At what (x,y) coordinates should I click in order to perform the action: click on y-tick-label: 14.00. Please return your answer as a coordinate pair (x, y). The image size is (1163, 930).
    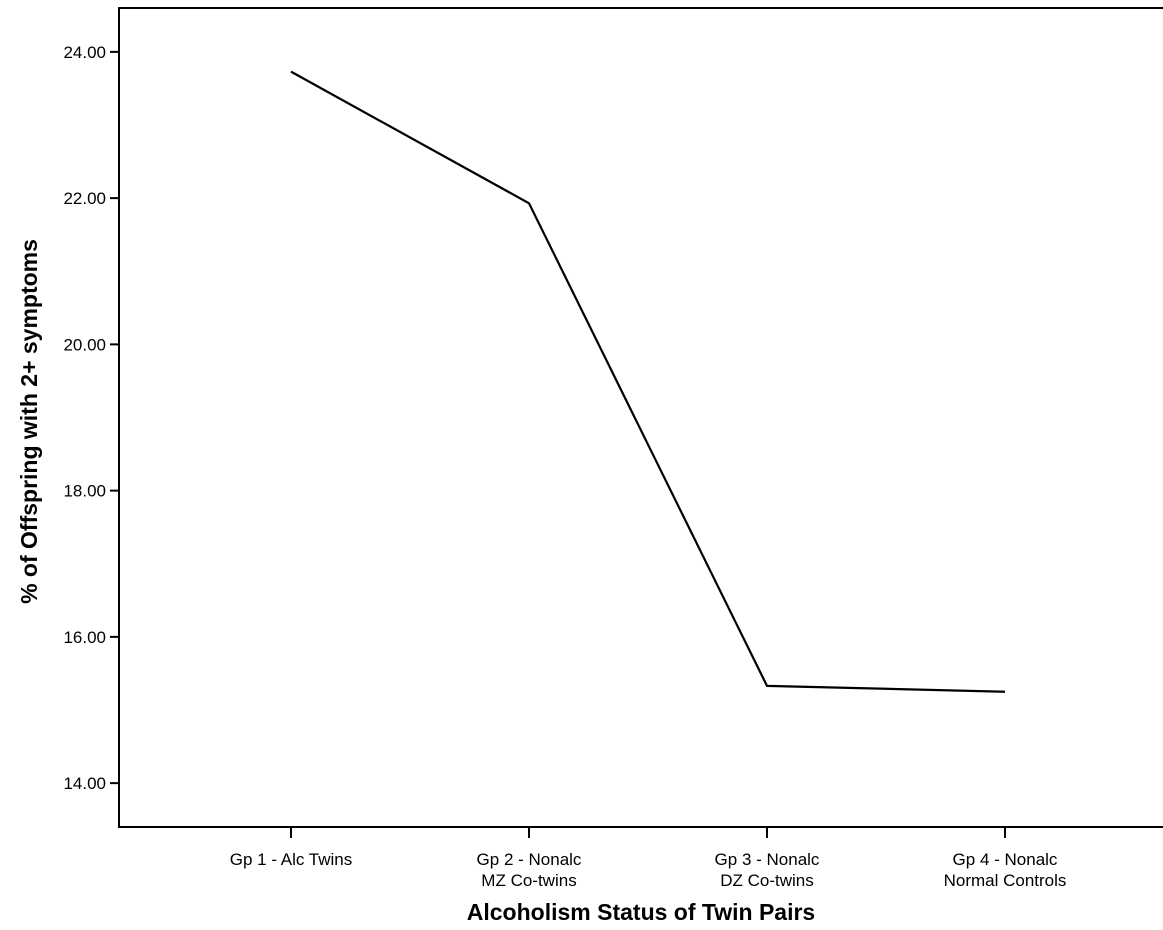
    Looking at the image, I should click on (84, 783).